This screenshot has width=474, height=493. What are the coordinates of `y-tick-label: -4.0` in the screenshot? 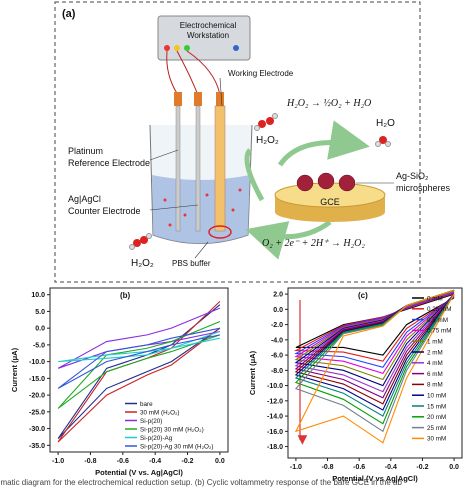 It's located at (277, 340).